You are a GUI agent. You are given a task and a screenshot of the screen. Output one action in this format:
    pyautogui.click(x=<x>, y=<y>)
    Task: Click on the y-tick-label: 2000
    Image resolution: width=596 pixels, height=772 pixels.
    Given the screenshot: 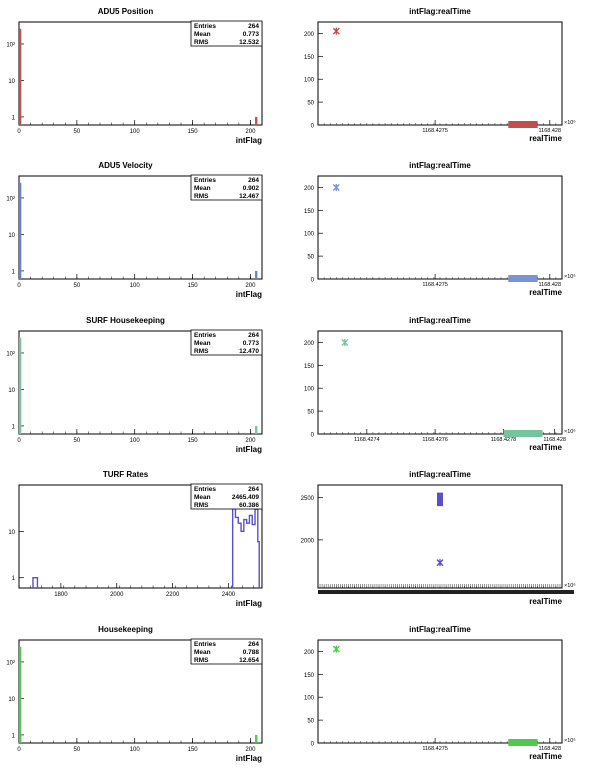 What is the action you would take?
    pyautogui.click(x=308, y=541)
    